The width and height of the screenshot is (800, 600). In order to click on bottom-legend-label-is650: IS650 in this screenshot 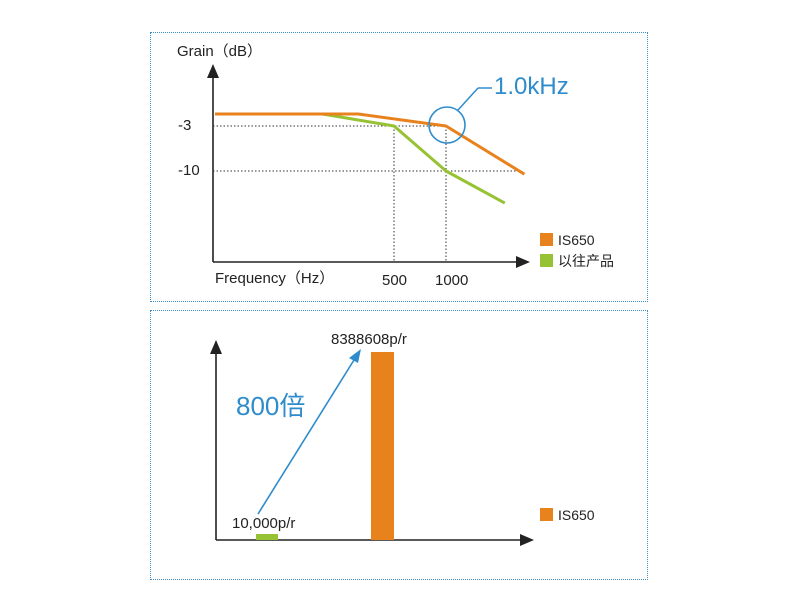, I will do `click(576, 515)`.